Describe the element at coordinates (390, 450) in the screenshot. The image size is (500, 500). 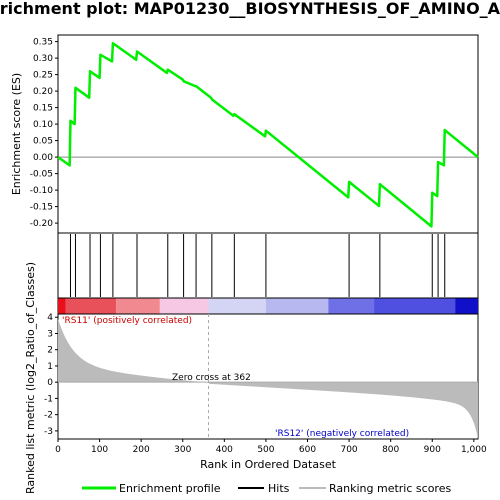
I see `x-tick-label-8: 800` at that location.